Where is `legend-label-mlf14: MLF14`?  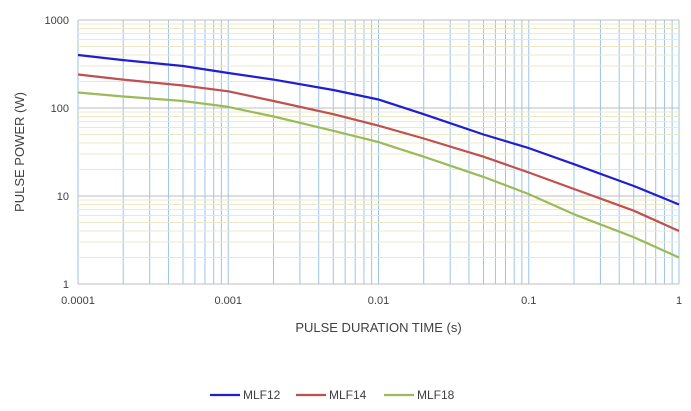 legend-label-mlf14: MLF14 is located at coordinates (348, 395).